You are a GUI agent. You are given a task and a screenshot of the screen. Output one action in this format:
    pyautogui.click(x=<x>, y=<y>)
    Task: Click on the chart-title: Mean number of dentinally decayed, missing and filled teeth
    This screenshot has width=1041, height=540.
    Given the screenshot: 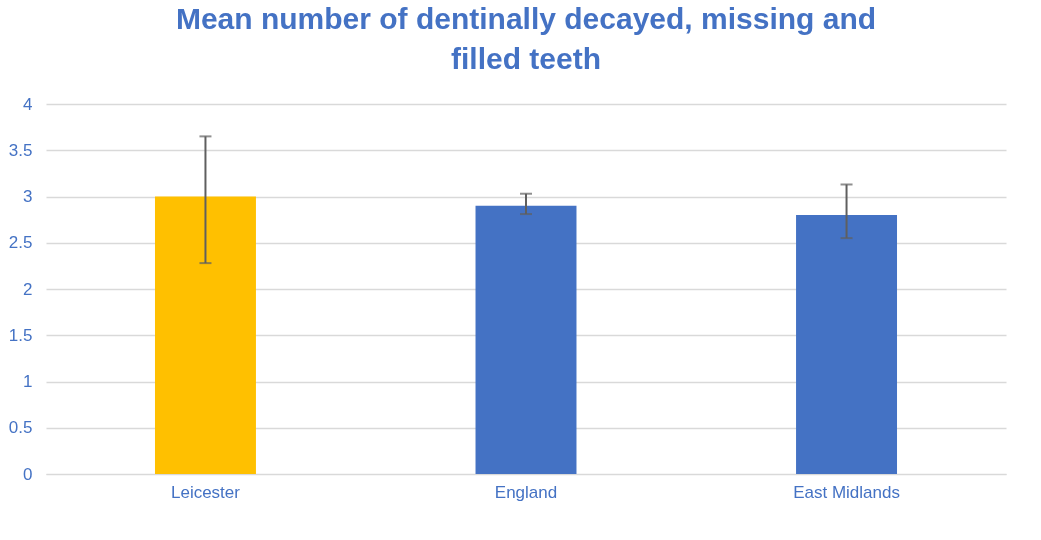 What is the action you would take?
    pyautogui.click(x=526, y=38)
    